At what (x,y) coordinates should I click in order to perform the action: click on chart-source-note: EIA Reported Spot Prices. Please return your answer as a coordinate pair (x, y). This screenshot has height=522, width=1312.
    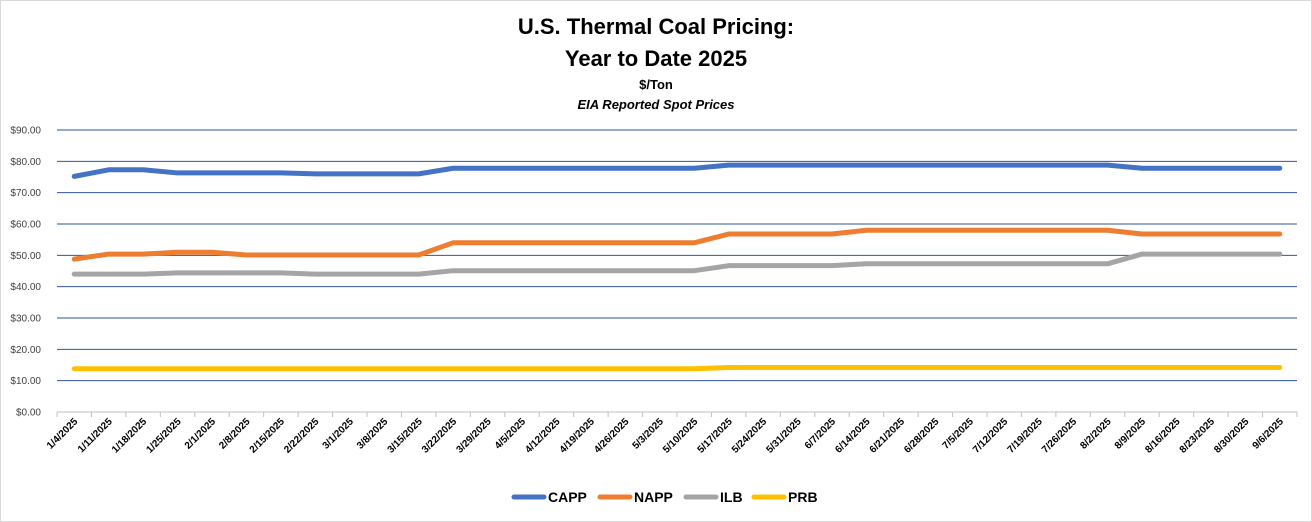
    Looking at the image, I should click on (656, 104).